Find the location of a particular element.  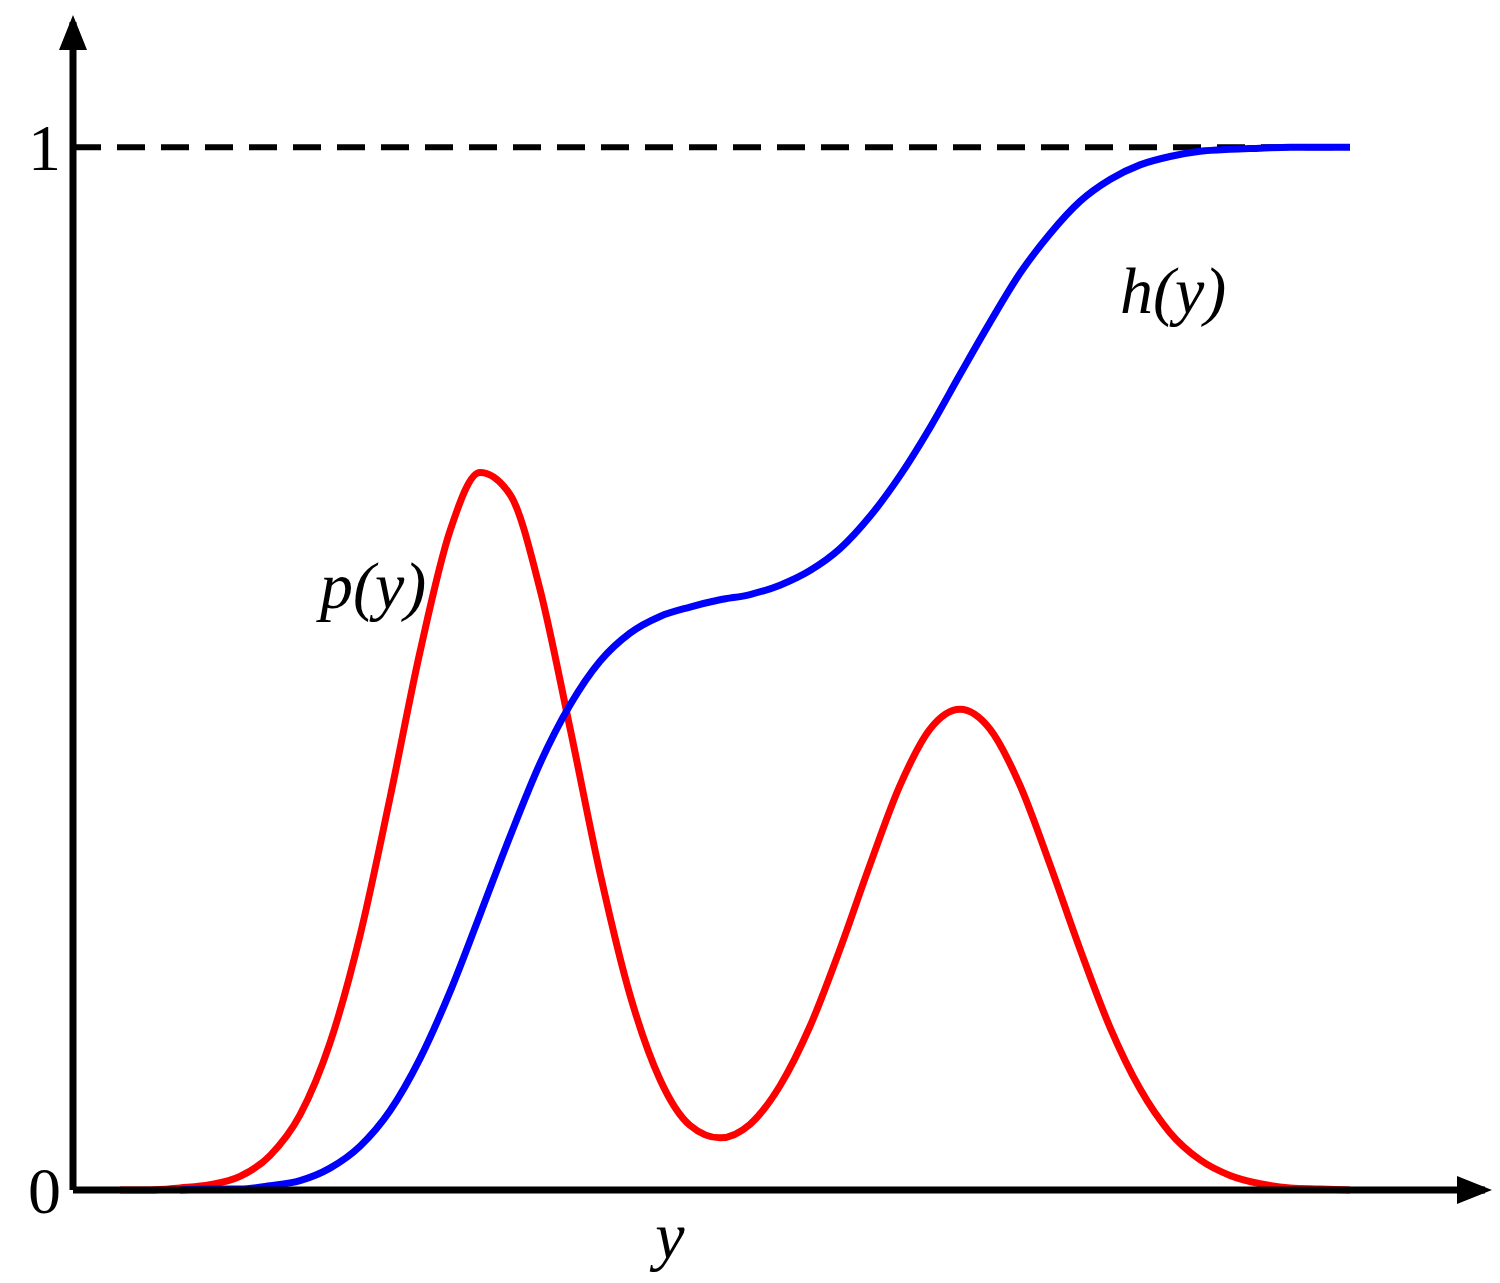

y-tick-label: 1 is located at coordinates (44, 148).